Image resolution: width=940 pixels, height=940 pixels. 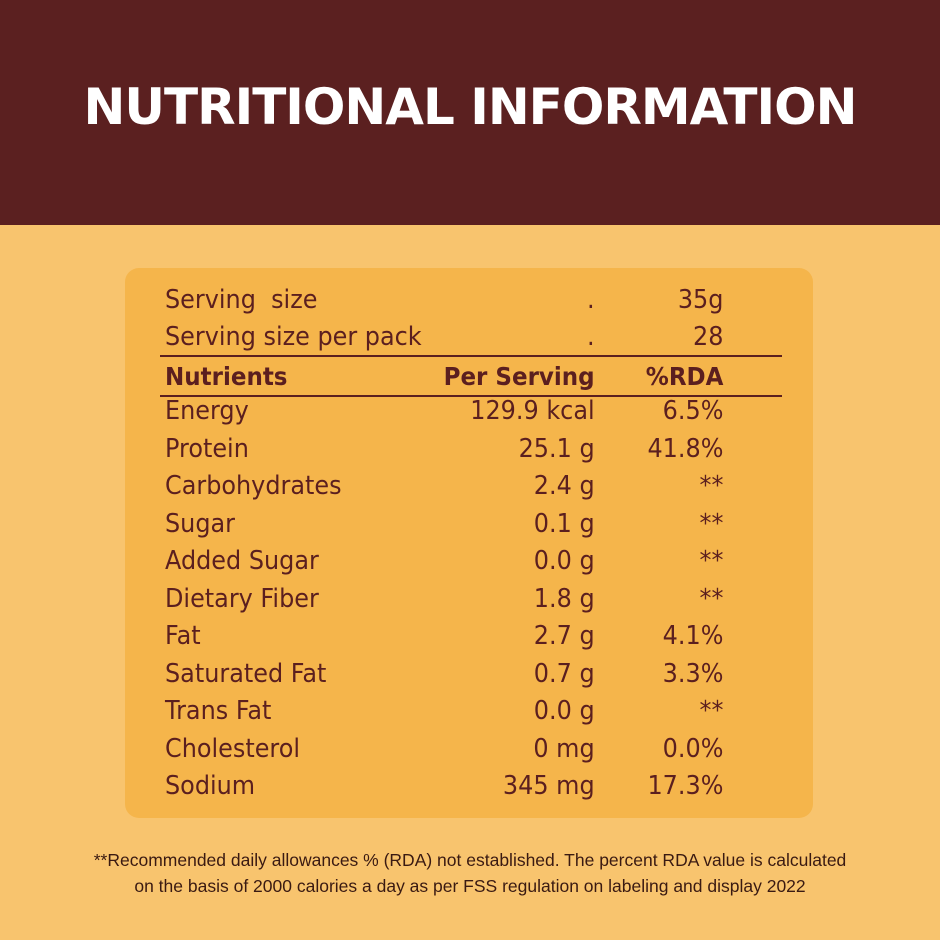 I want to click on table-row: Cholesterol 0 mg 0.0%, so click(x=444, y=749).